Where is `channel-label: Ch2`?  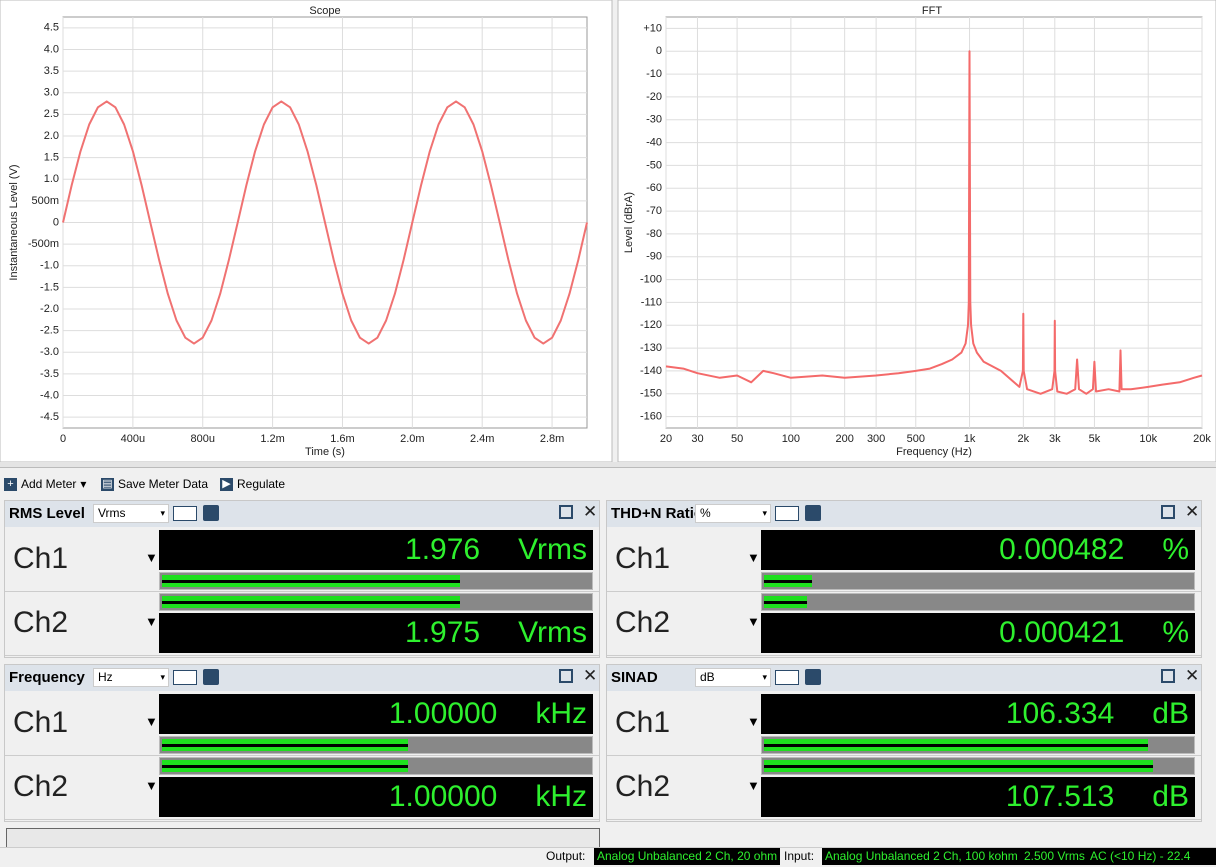
channel-label: Ch2 is located at coordinates (643, 622).